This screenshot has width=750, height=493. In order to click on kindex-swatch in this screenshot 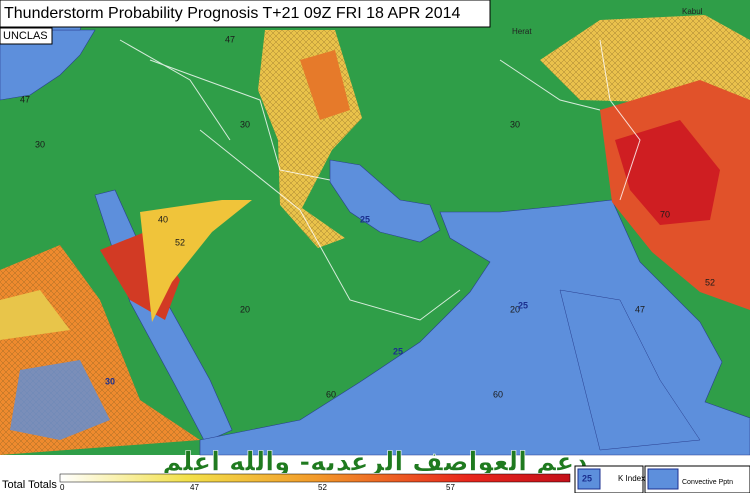, I will do `click(589, 479)`.